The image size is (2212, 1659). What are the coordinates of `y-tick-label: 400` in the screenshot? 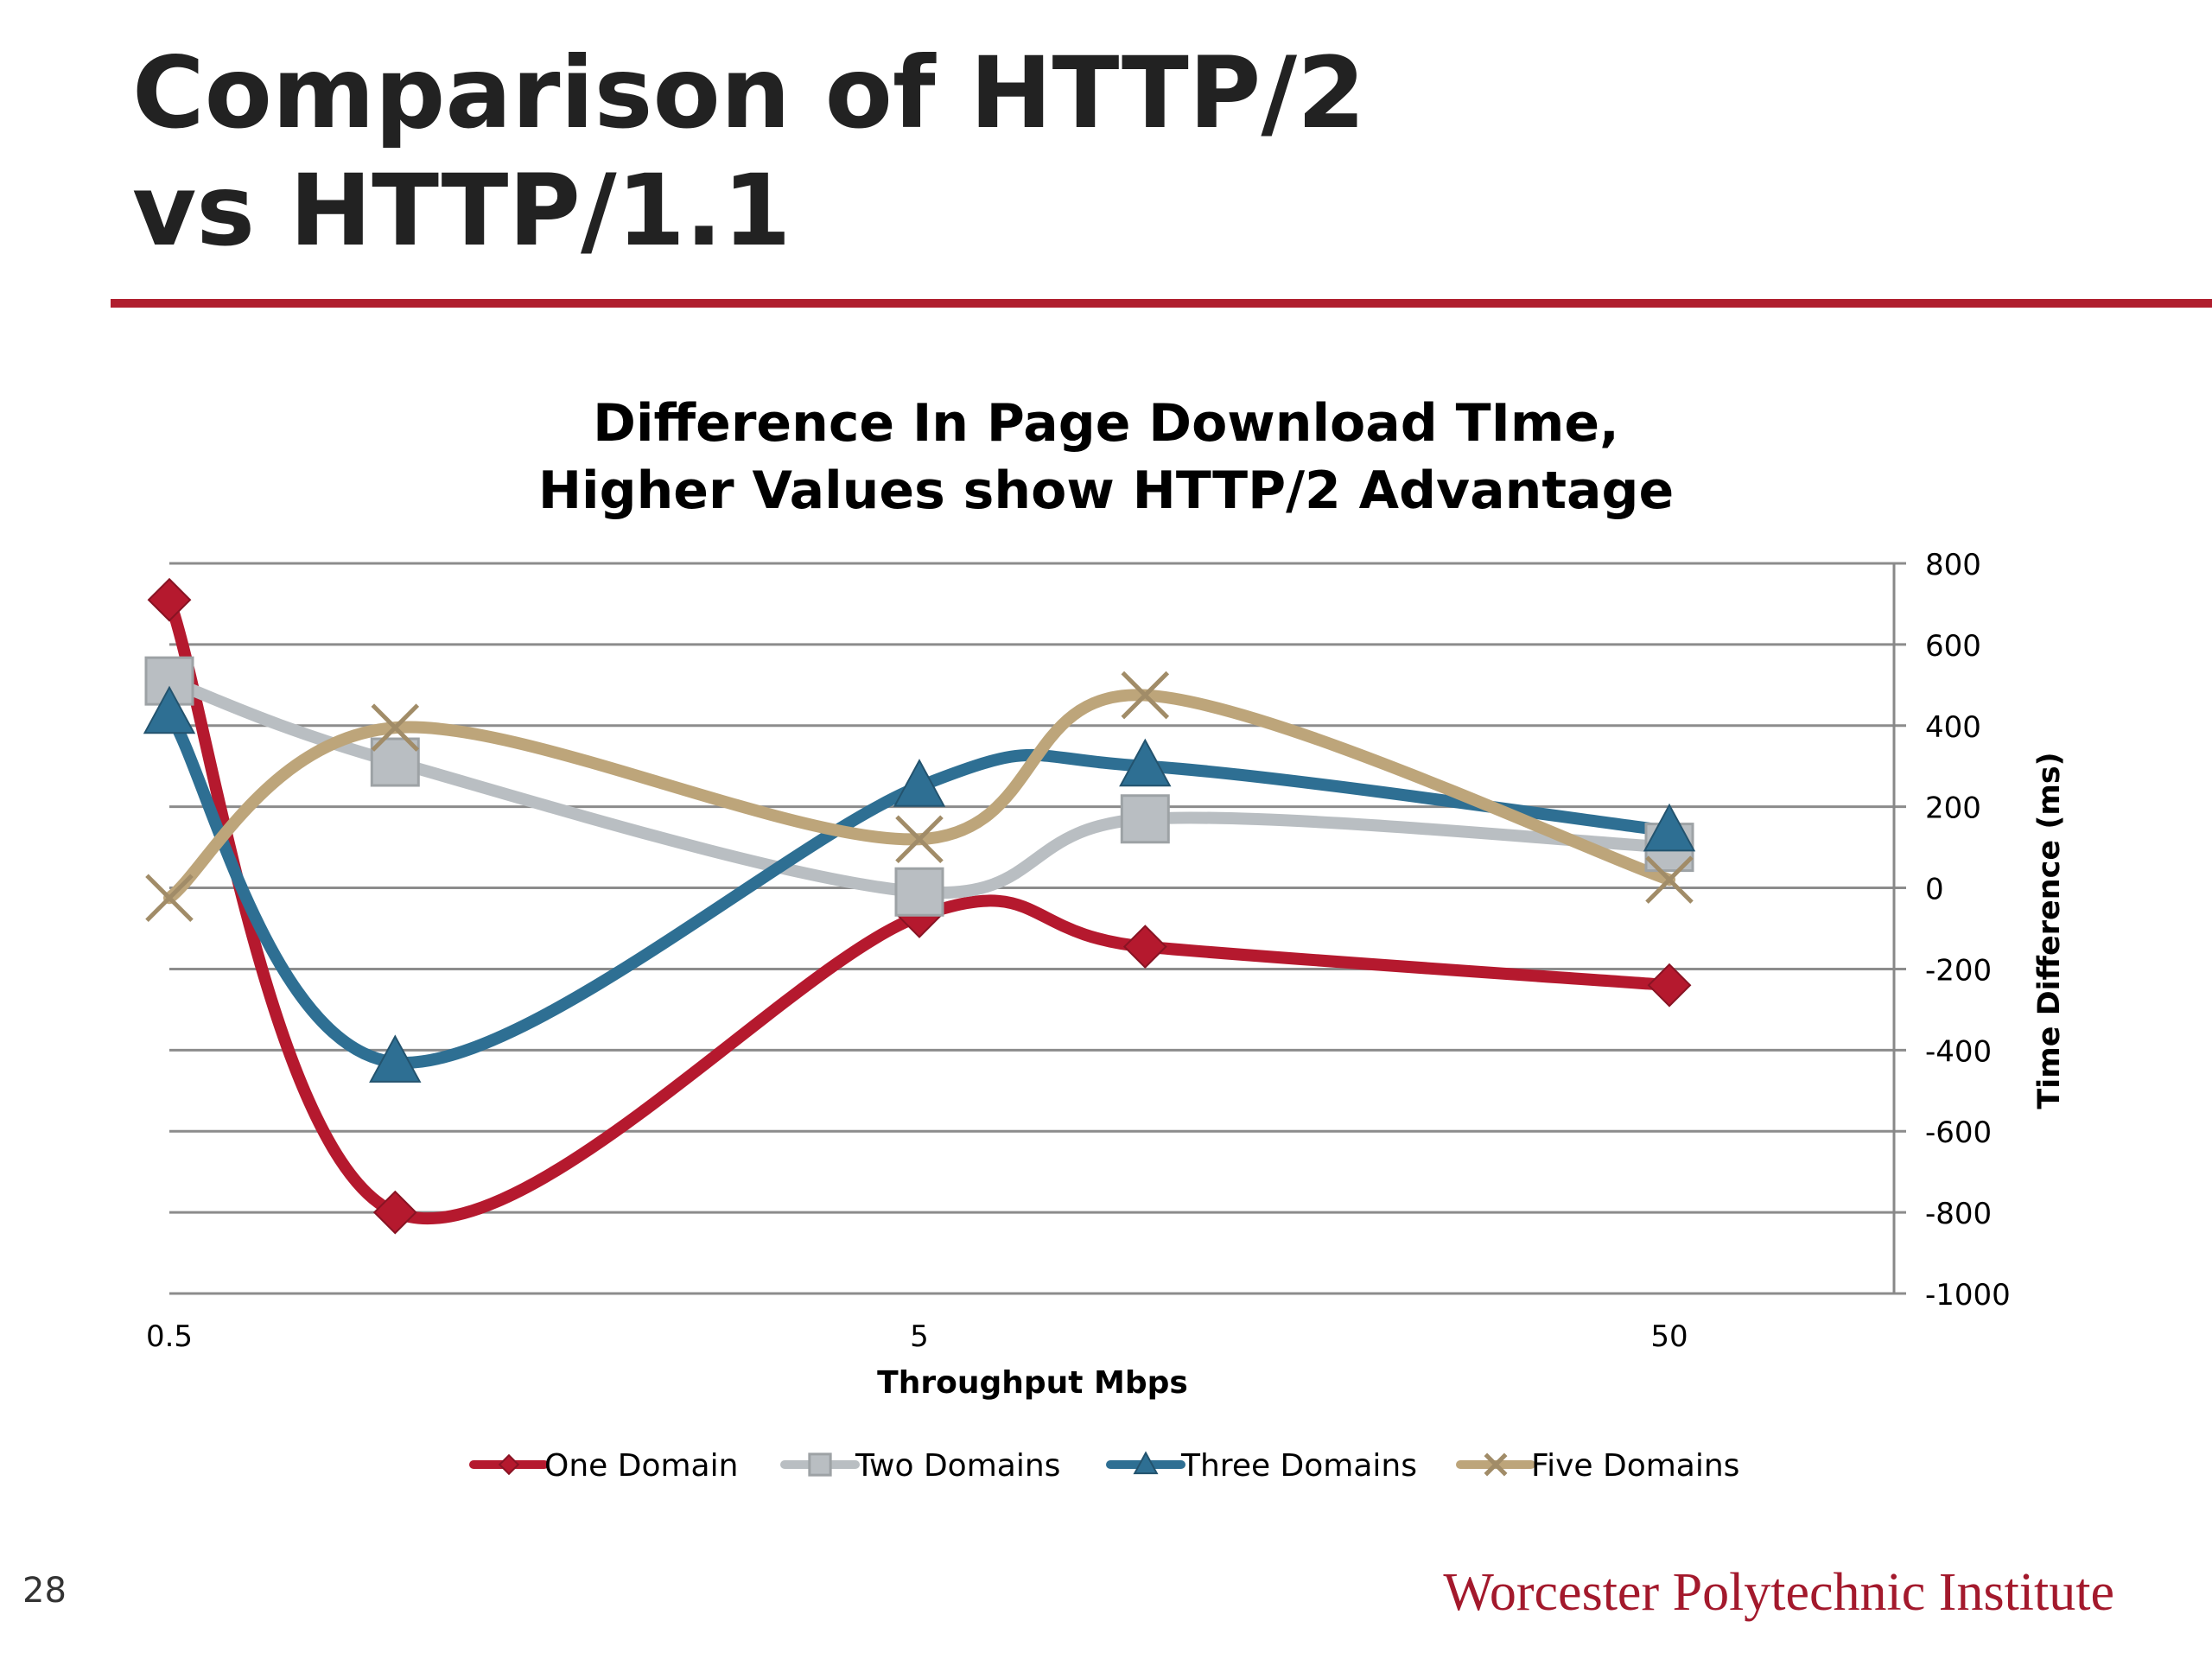 It's located at (1953, 727).